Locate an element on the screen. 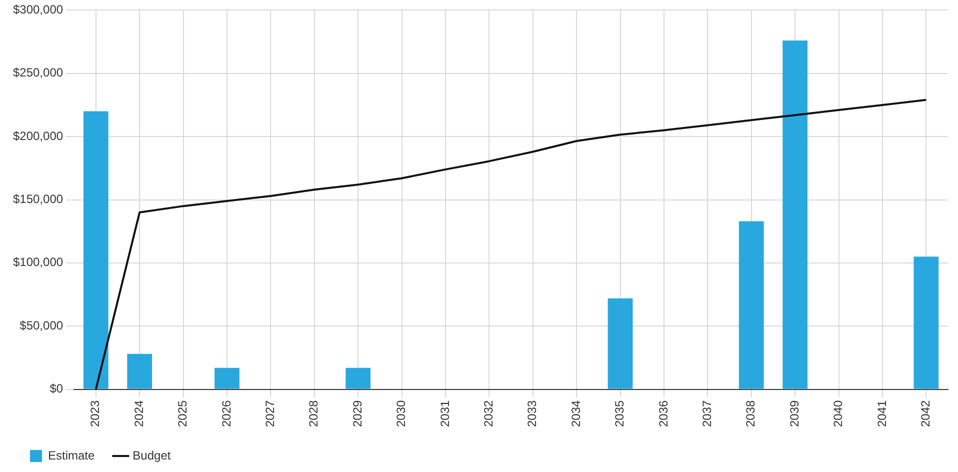  y-tick-label: $200,000 is located at coordinates (38, 135).